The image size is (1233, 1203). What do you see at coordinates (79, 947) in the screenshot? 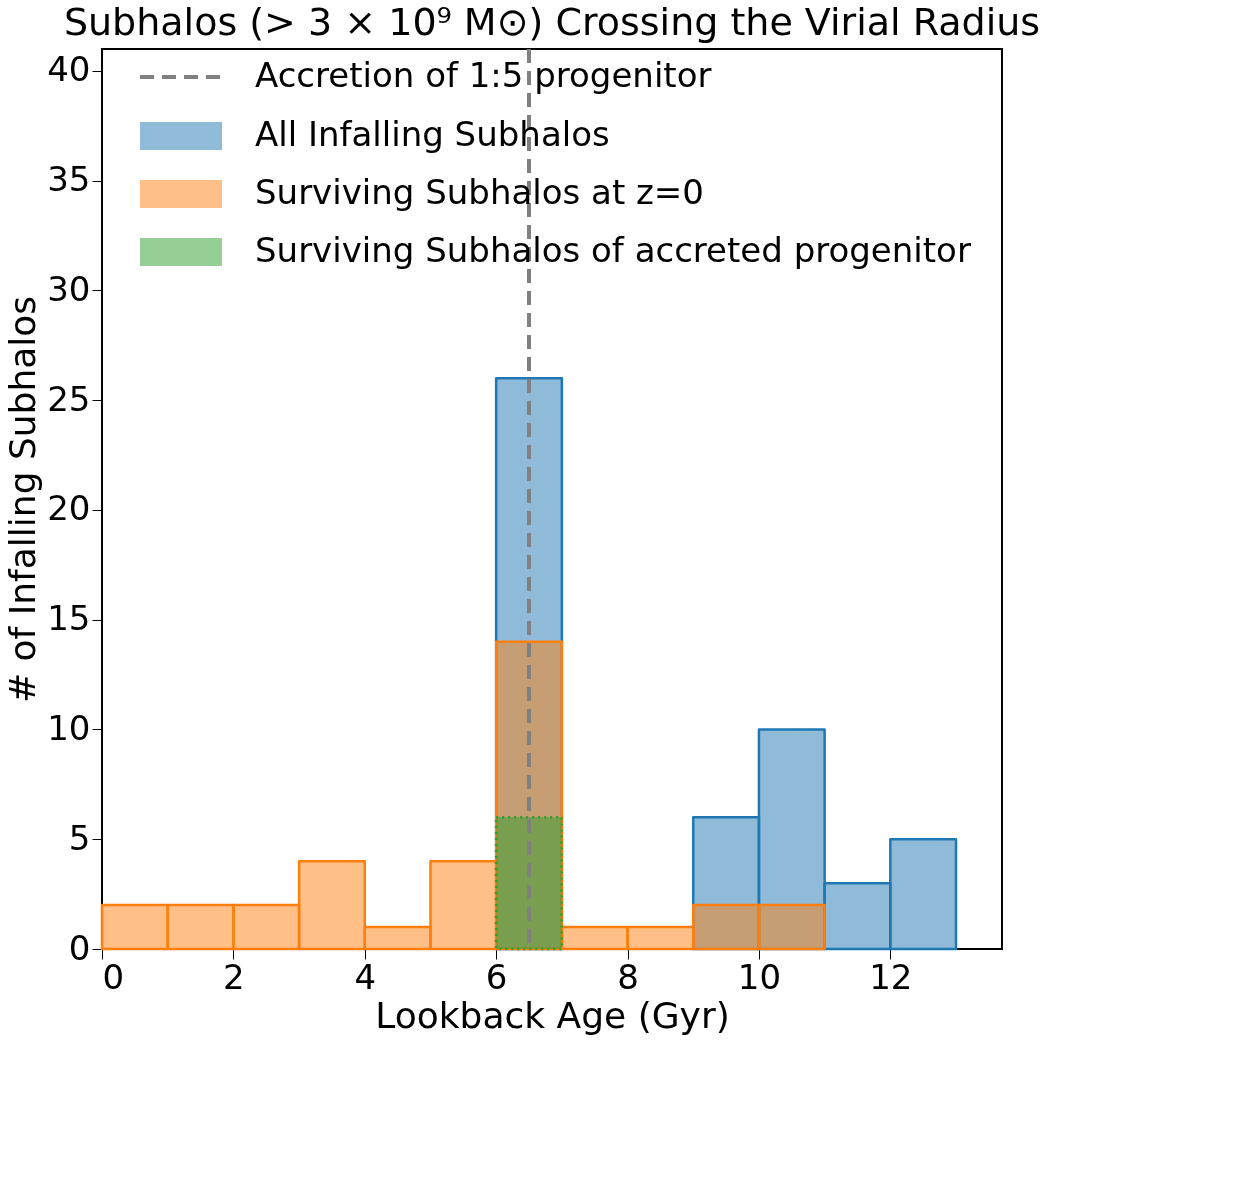
I see `y-tick-label: 0` at bounding box center [79, 947].